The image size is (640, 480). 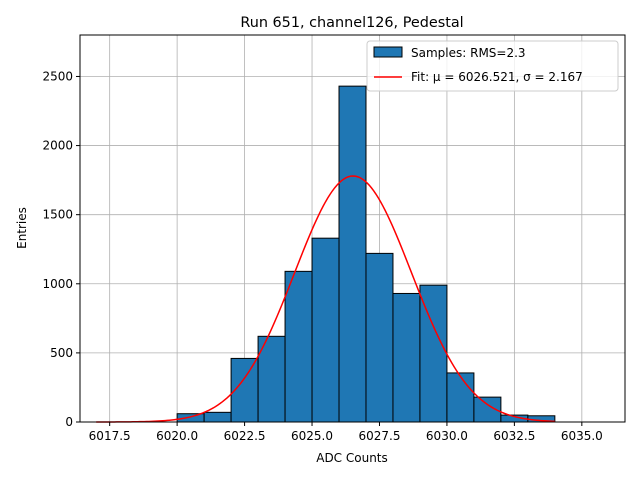 What do you see at coordinates (447, 436) in the screenshot?
I see `x-tick-label: 6030.0` at bounding box center [447, 436].